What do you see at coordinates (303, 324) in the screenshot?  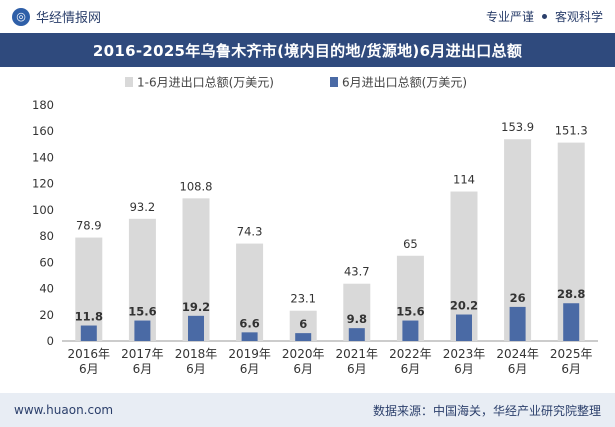 I see `data-label-june: 6` at bounding box center [303, 324].